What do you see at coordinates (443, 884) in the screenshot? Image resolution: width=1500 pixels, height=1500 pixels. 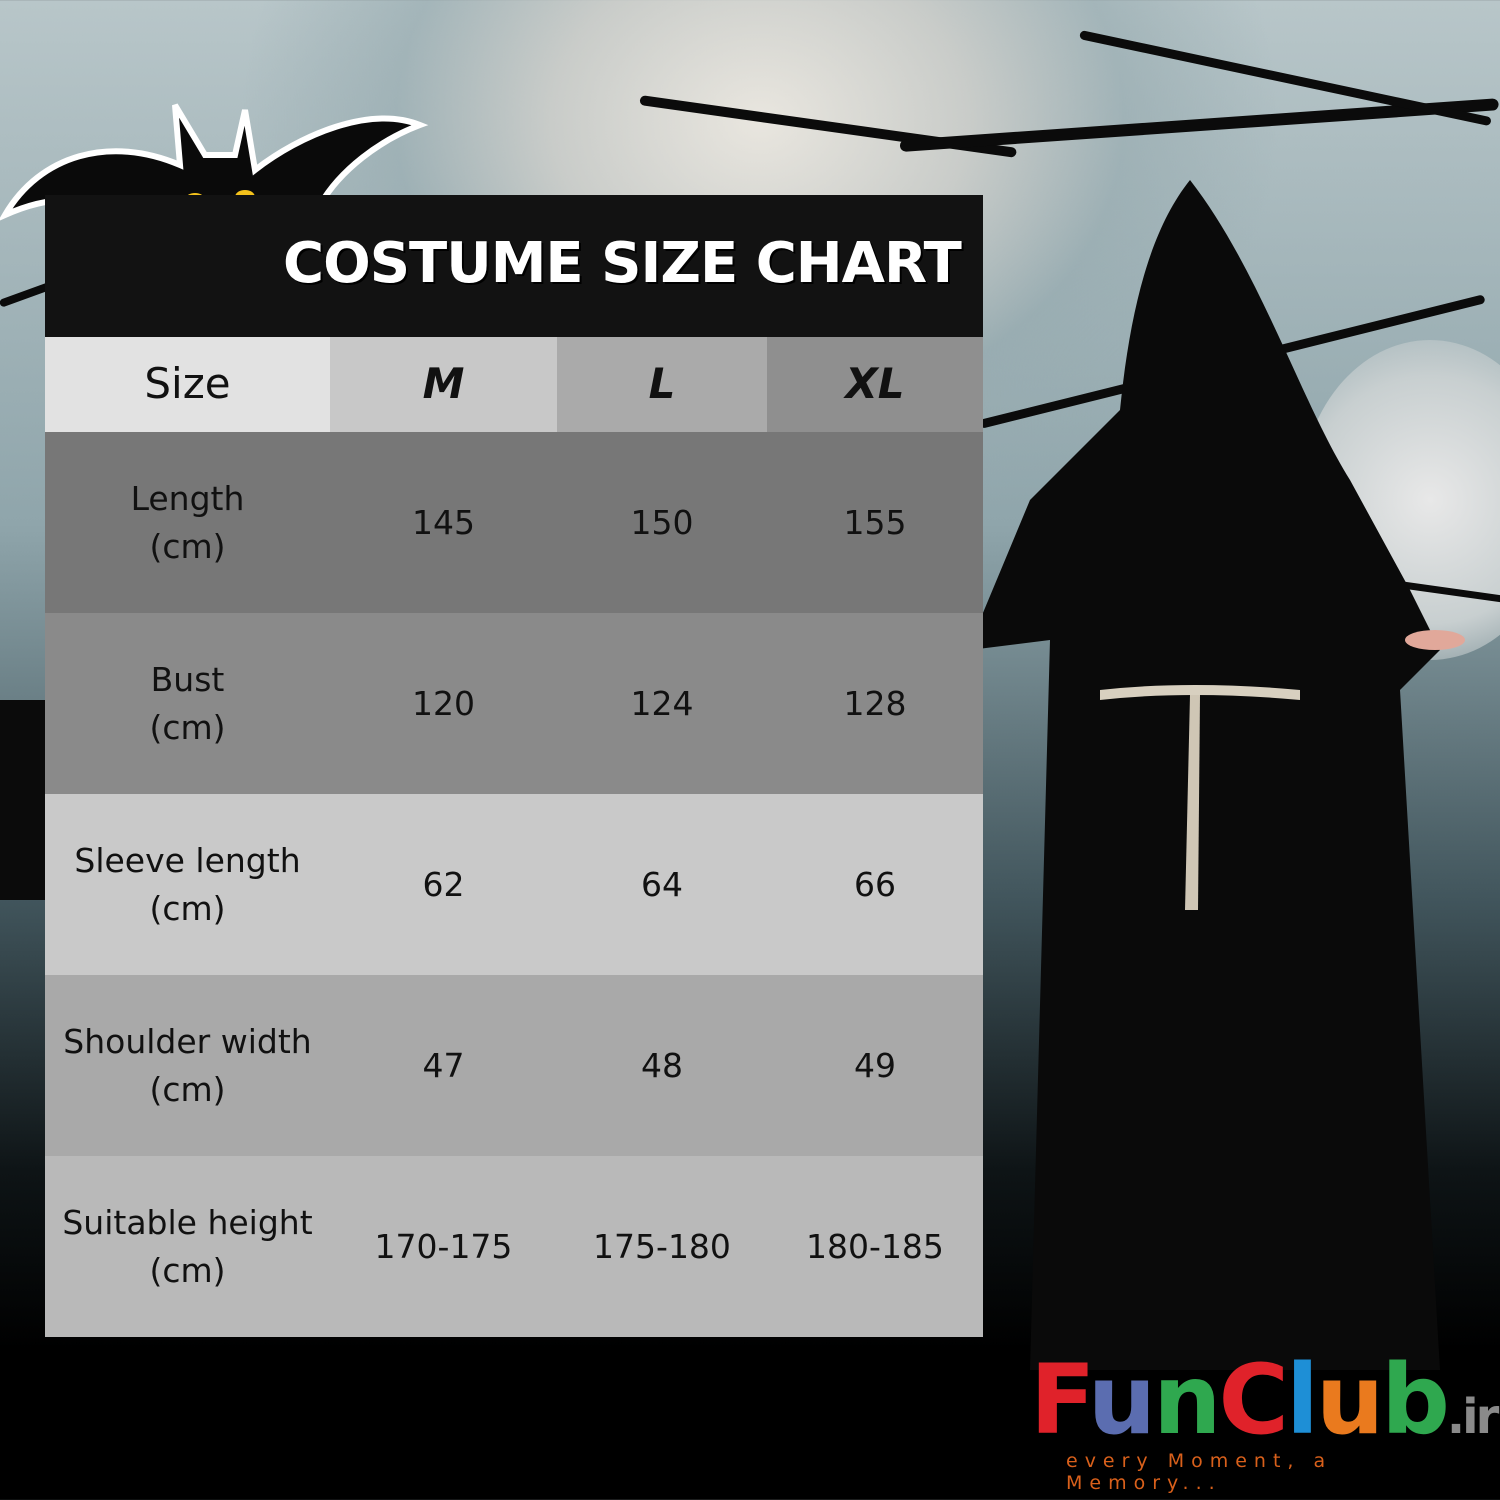 I see `value-cell: 62` at bounding box center [443, 884].